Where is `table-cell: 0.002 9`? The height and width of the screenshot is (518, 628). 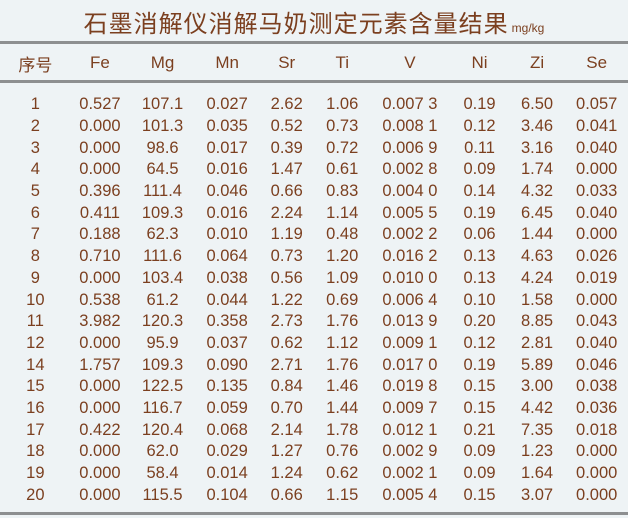 table-cell: 0.002 9 is located at coordinates (410, 451).